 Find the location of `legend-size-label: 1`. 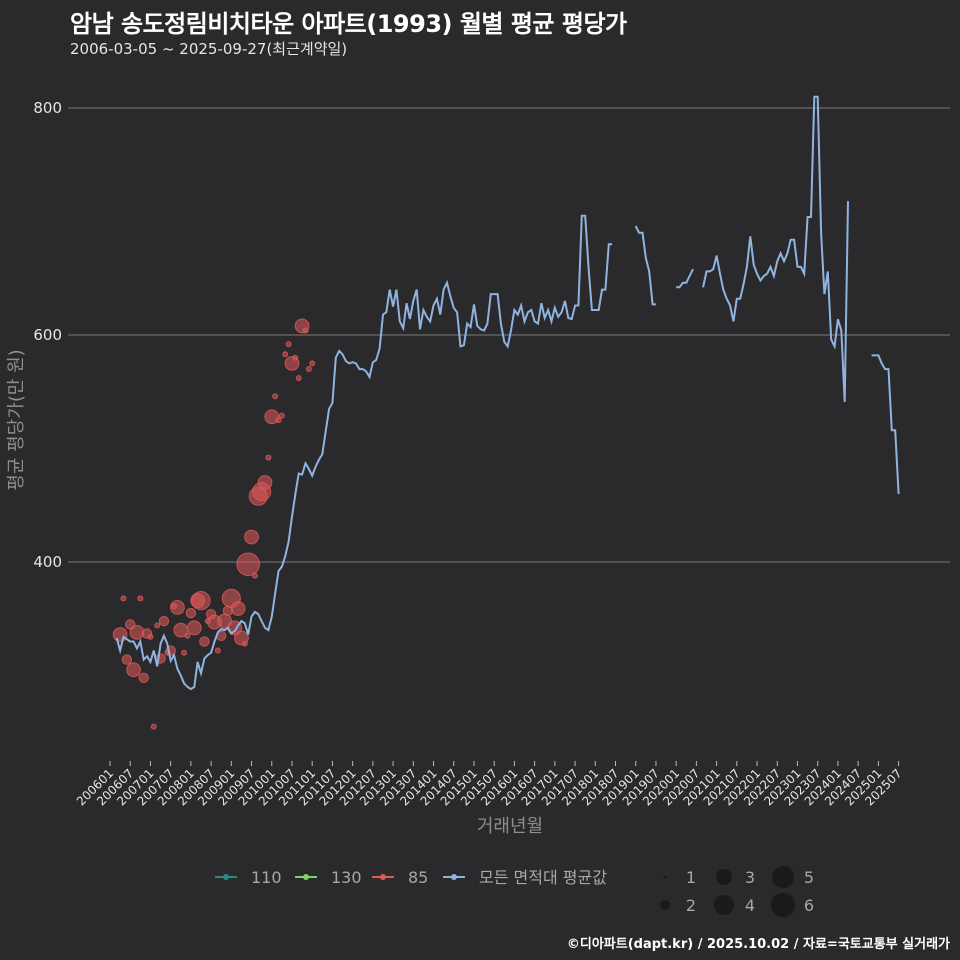

legend-size-label: 1 is located at coordinates (691, 877).